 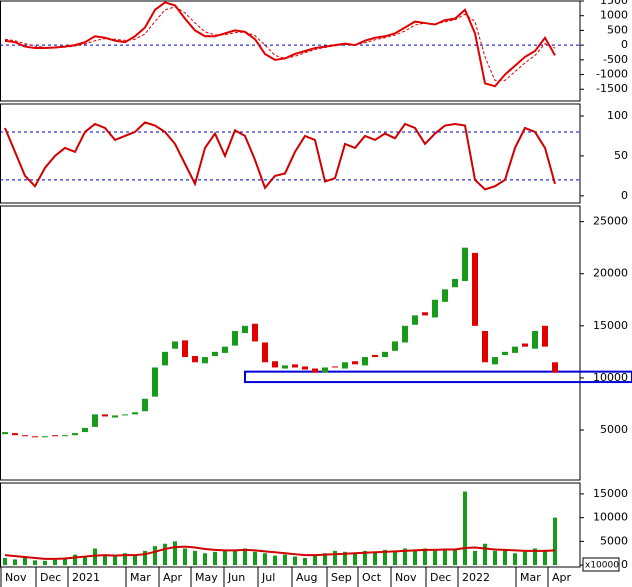 I want to click on y-tick-label: 100, so click(x=617, y=115).